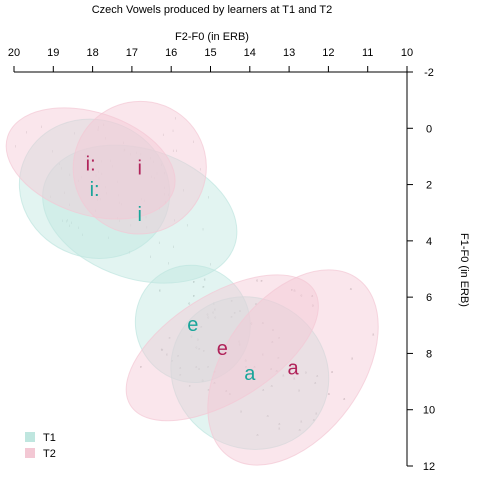  I want to click on vowel-label-t1: i, so click(140, 215).